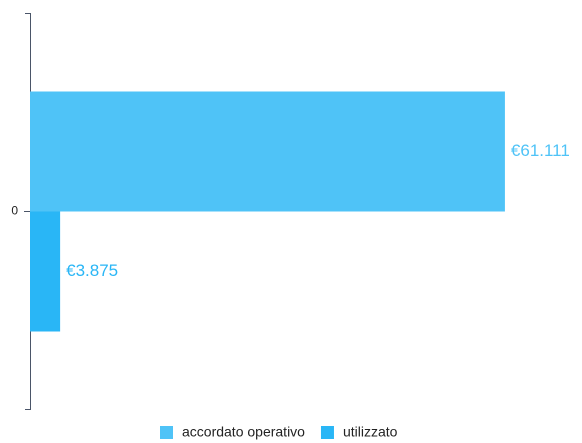  I want to click on value-label: €61.111, so click(540, 150).